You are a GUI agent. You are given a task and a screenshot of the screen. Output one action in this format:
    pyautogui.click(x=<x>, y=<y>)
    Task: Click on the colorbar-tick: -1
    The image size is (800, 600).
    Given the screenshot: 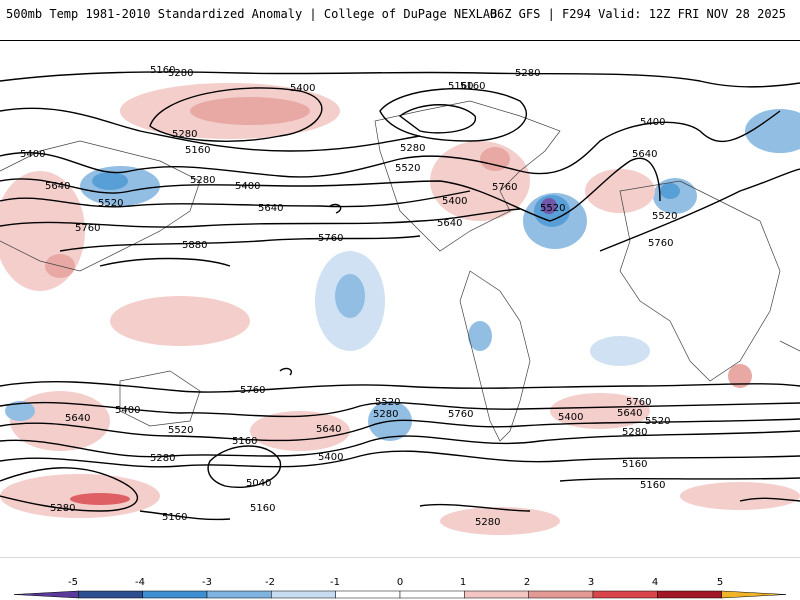 What is the action you would take?
    pyautogui.click(x=335, y=582)
    